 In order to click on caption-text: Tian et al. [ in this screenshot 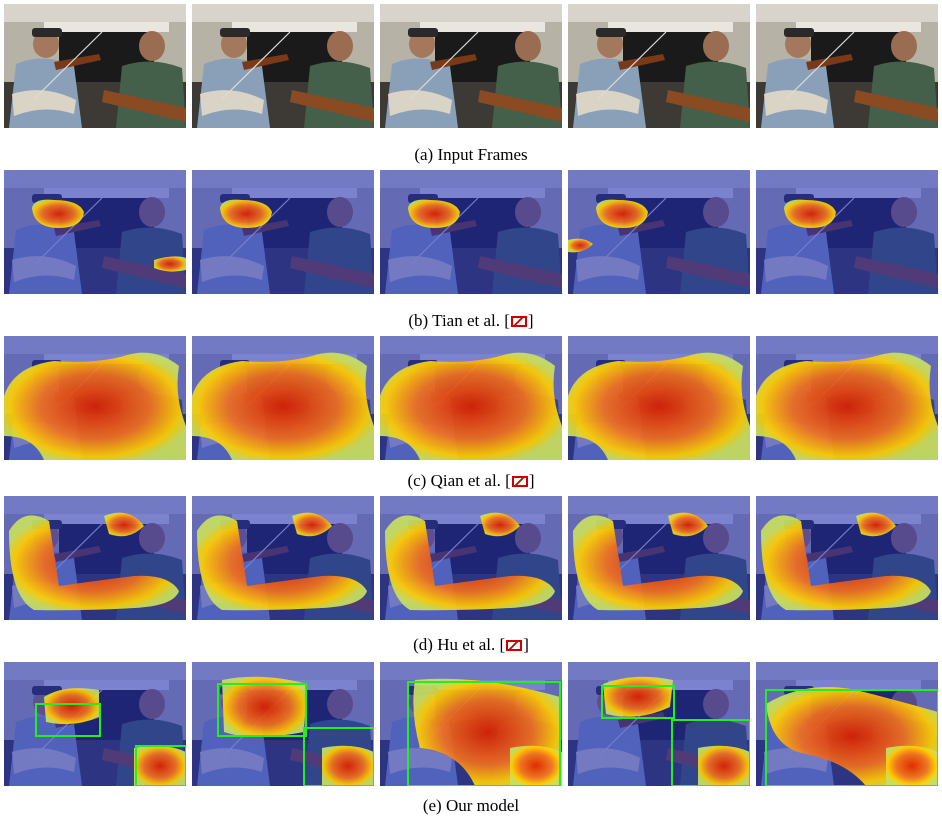, I will do `click(469, 320)`.